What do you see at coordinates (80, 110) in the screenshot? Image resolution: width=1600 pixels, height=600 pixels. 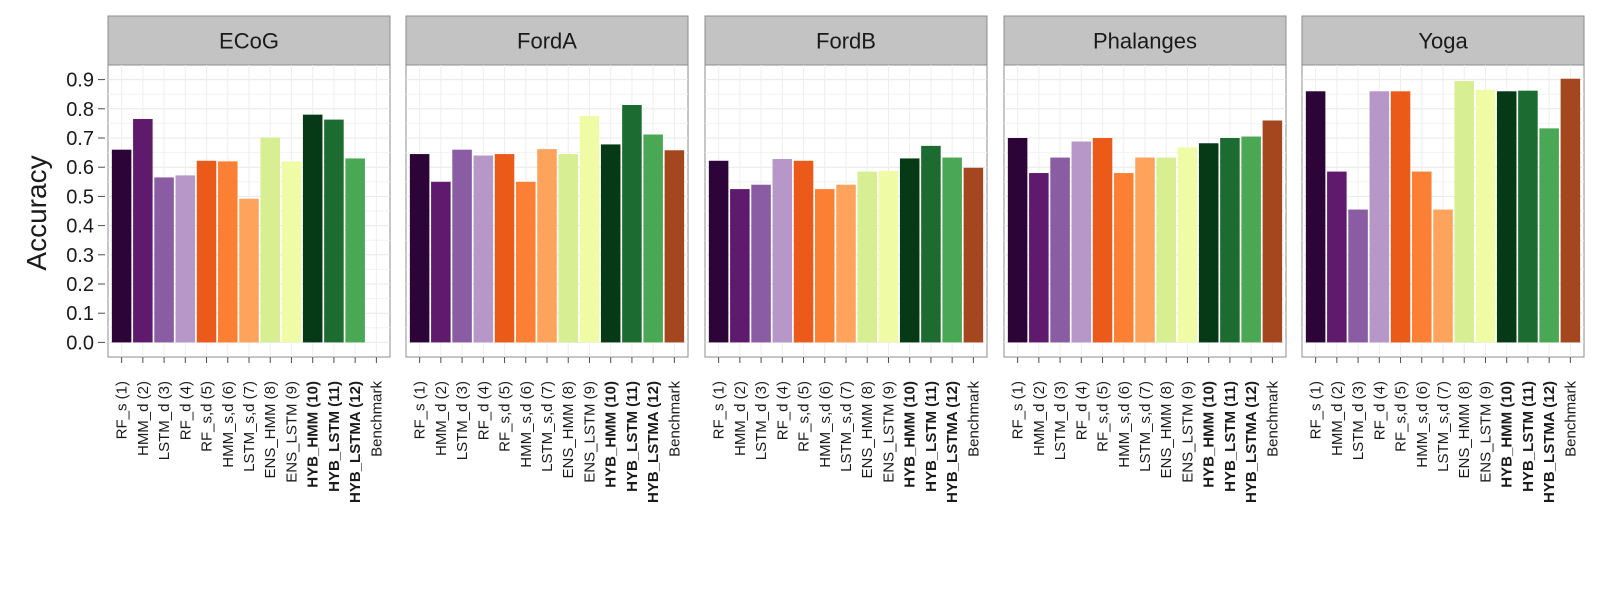 I see `y-tick-label: 0.8` at bounding box center [80, 110].